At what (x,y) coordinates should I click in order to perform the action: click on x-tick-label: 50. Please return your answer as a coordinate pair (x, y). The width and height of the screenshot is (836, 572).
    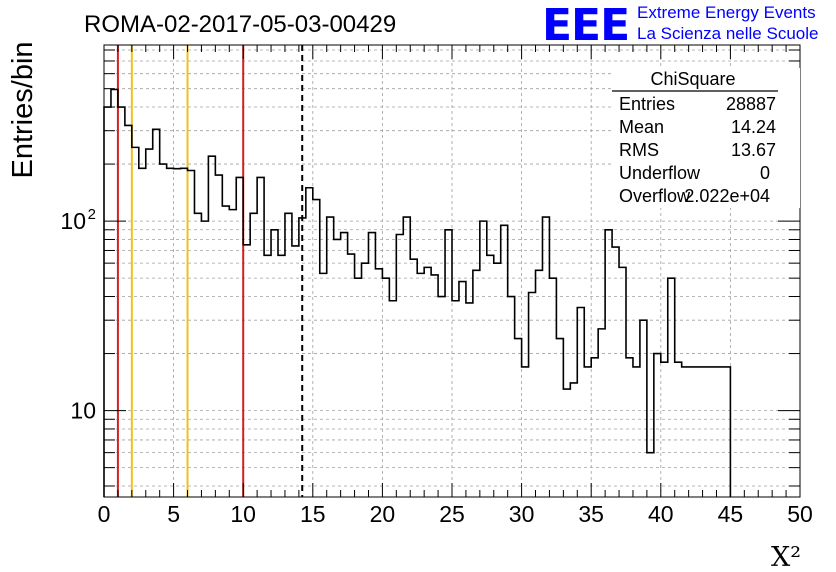
    Looking at the image, I should click on (800, 514).